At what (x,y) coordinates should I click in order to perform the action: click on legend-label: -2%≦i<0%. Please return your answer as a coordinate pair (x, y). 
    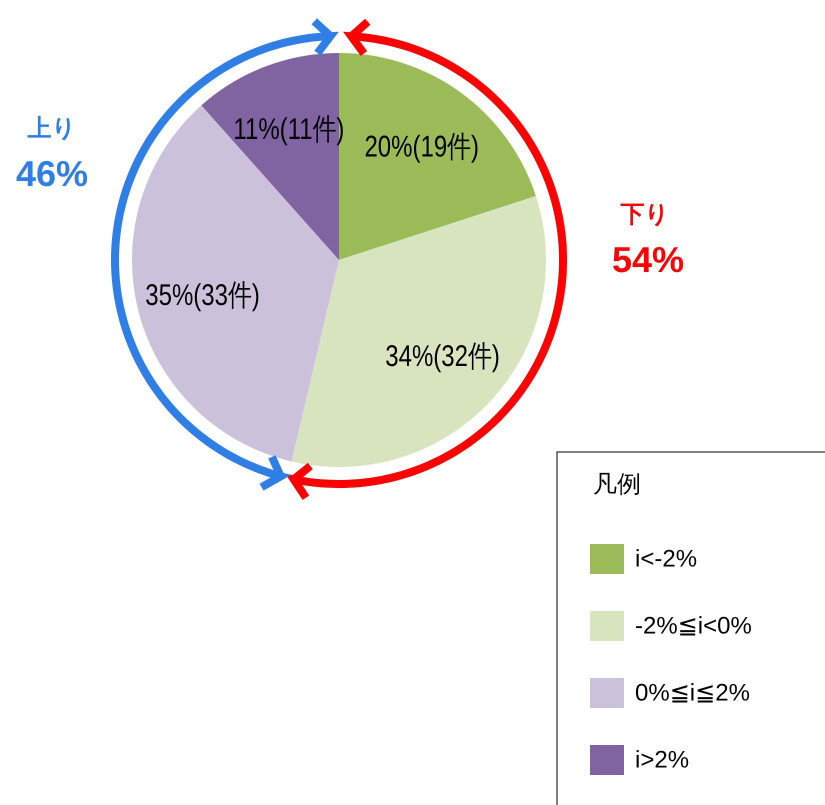
    Looking at the image, I should click on (693, 626).